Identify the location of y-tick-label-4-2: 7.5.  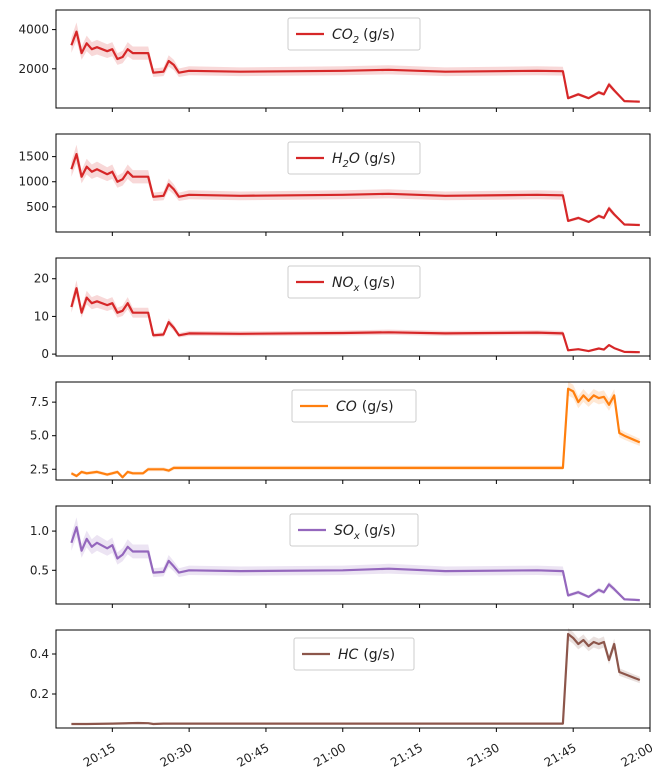
(39, 402).